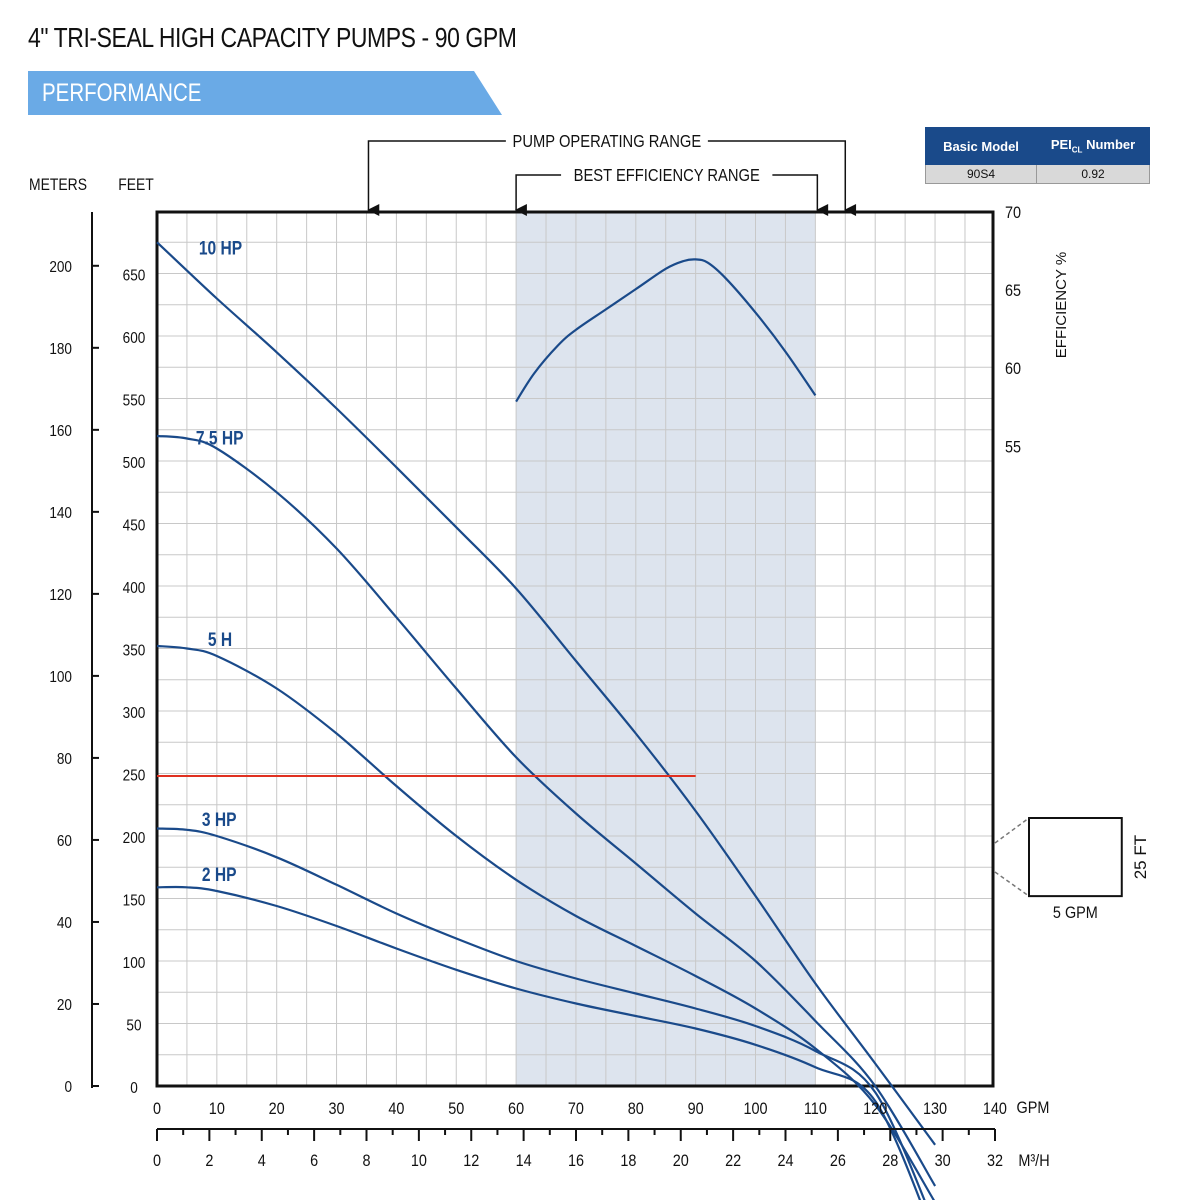 This screenshot has width=1194, height=1200. Describe the element at coordinates (60, 349) in the screenshot. I see `meters-tick-label: 180` at that location.